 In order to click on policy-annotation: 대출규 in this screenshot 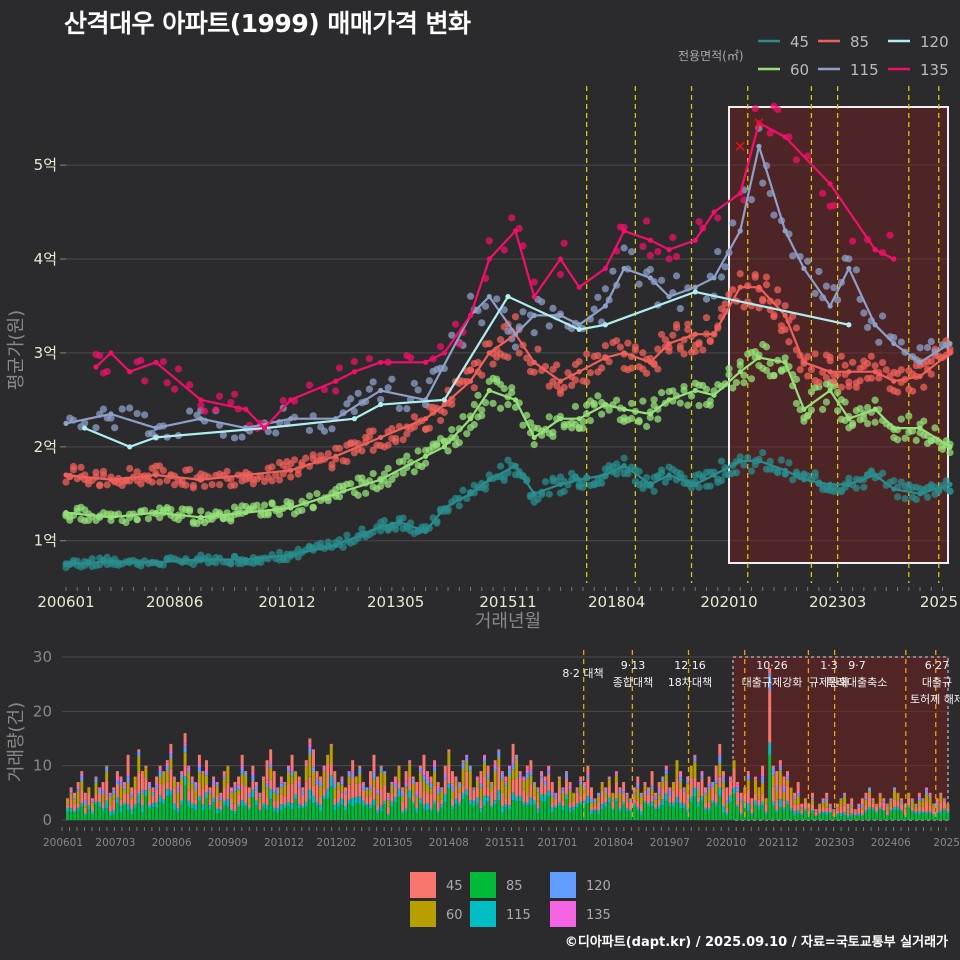, I will do `click(937, 682)`.